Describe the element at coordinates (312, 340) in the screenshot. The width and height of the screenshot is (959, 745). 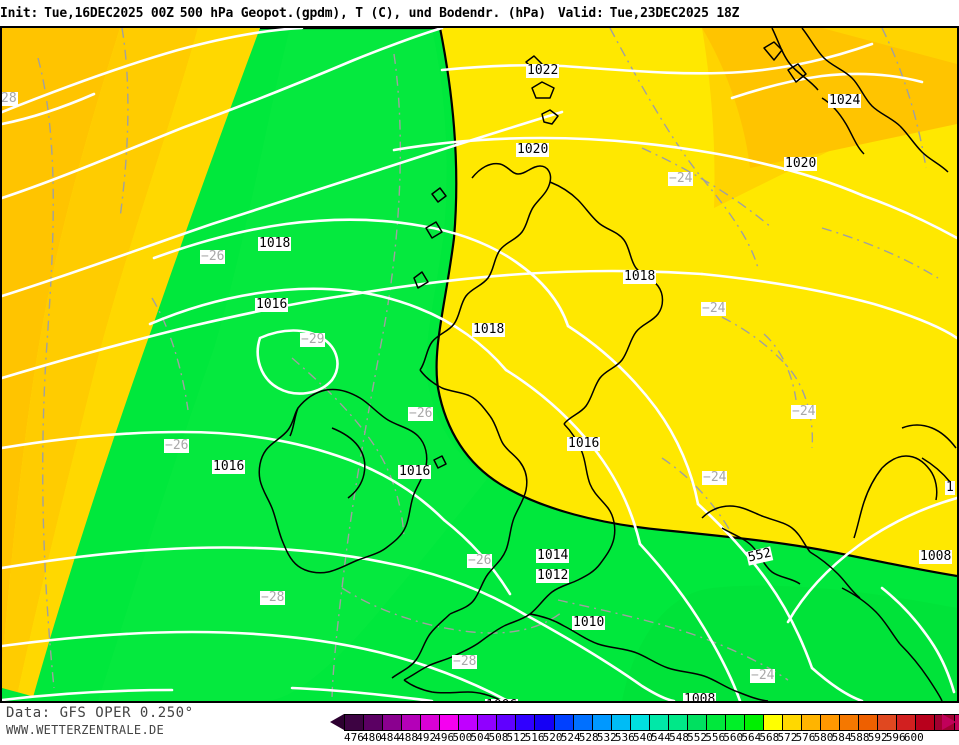
I see `temperature-label: −29` at that location.